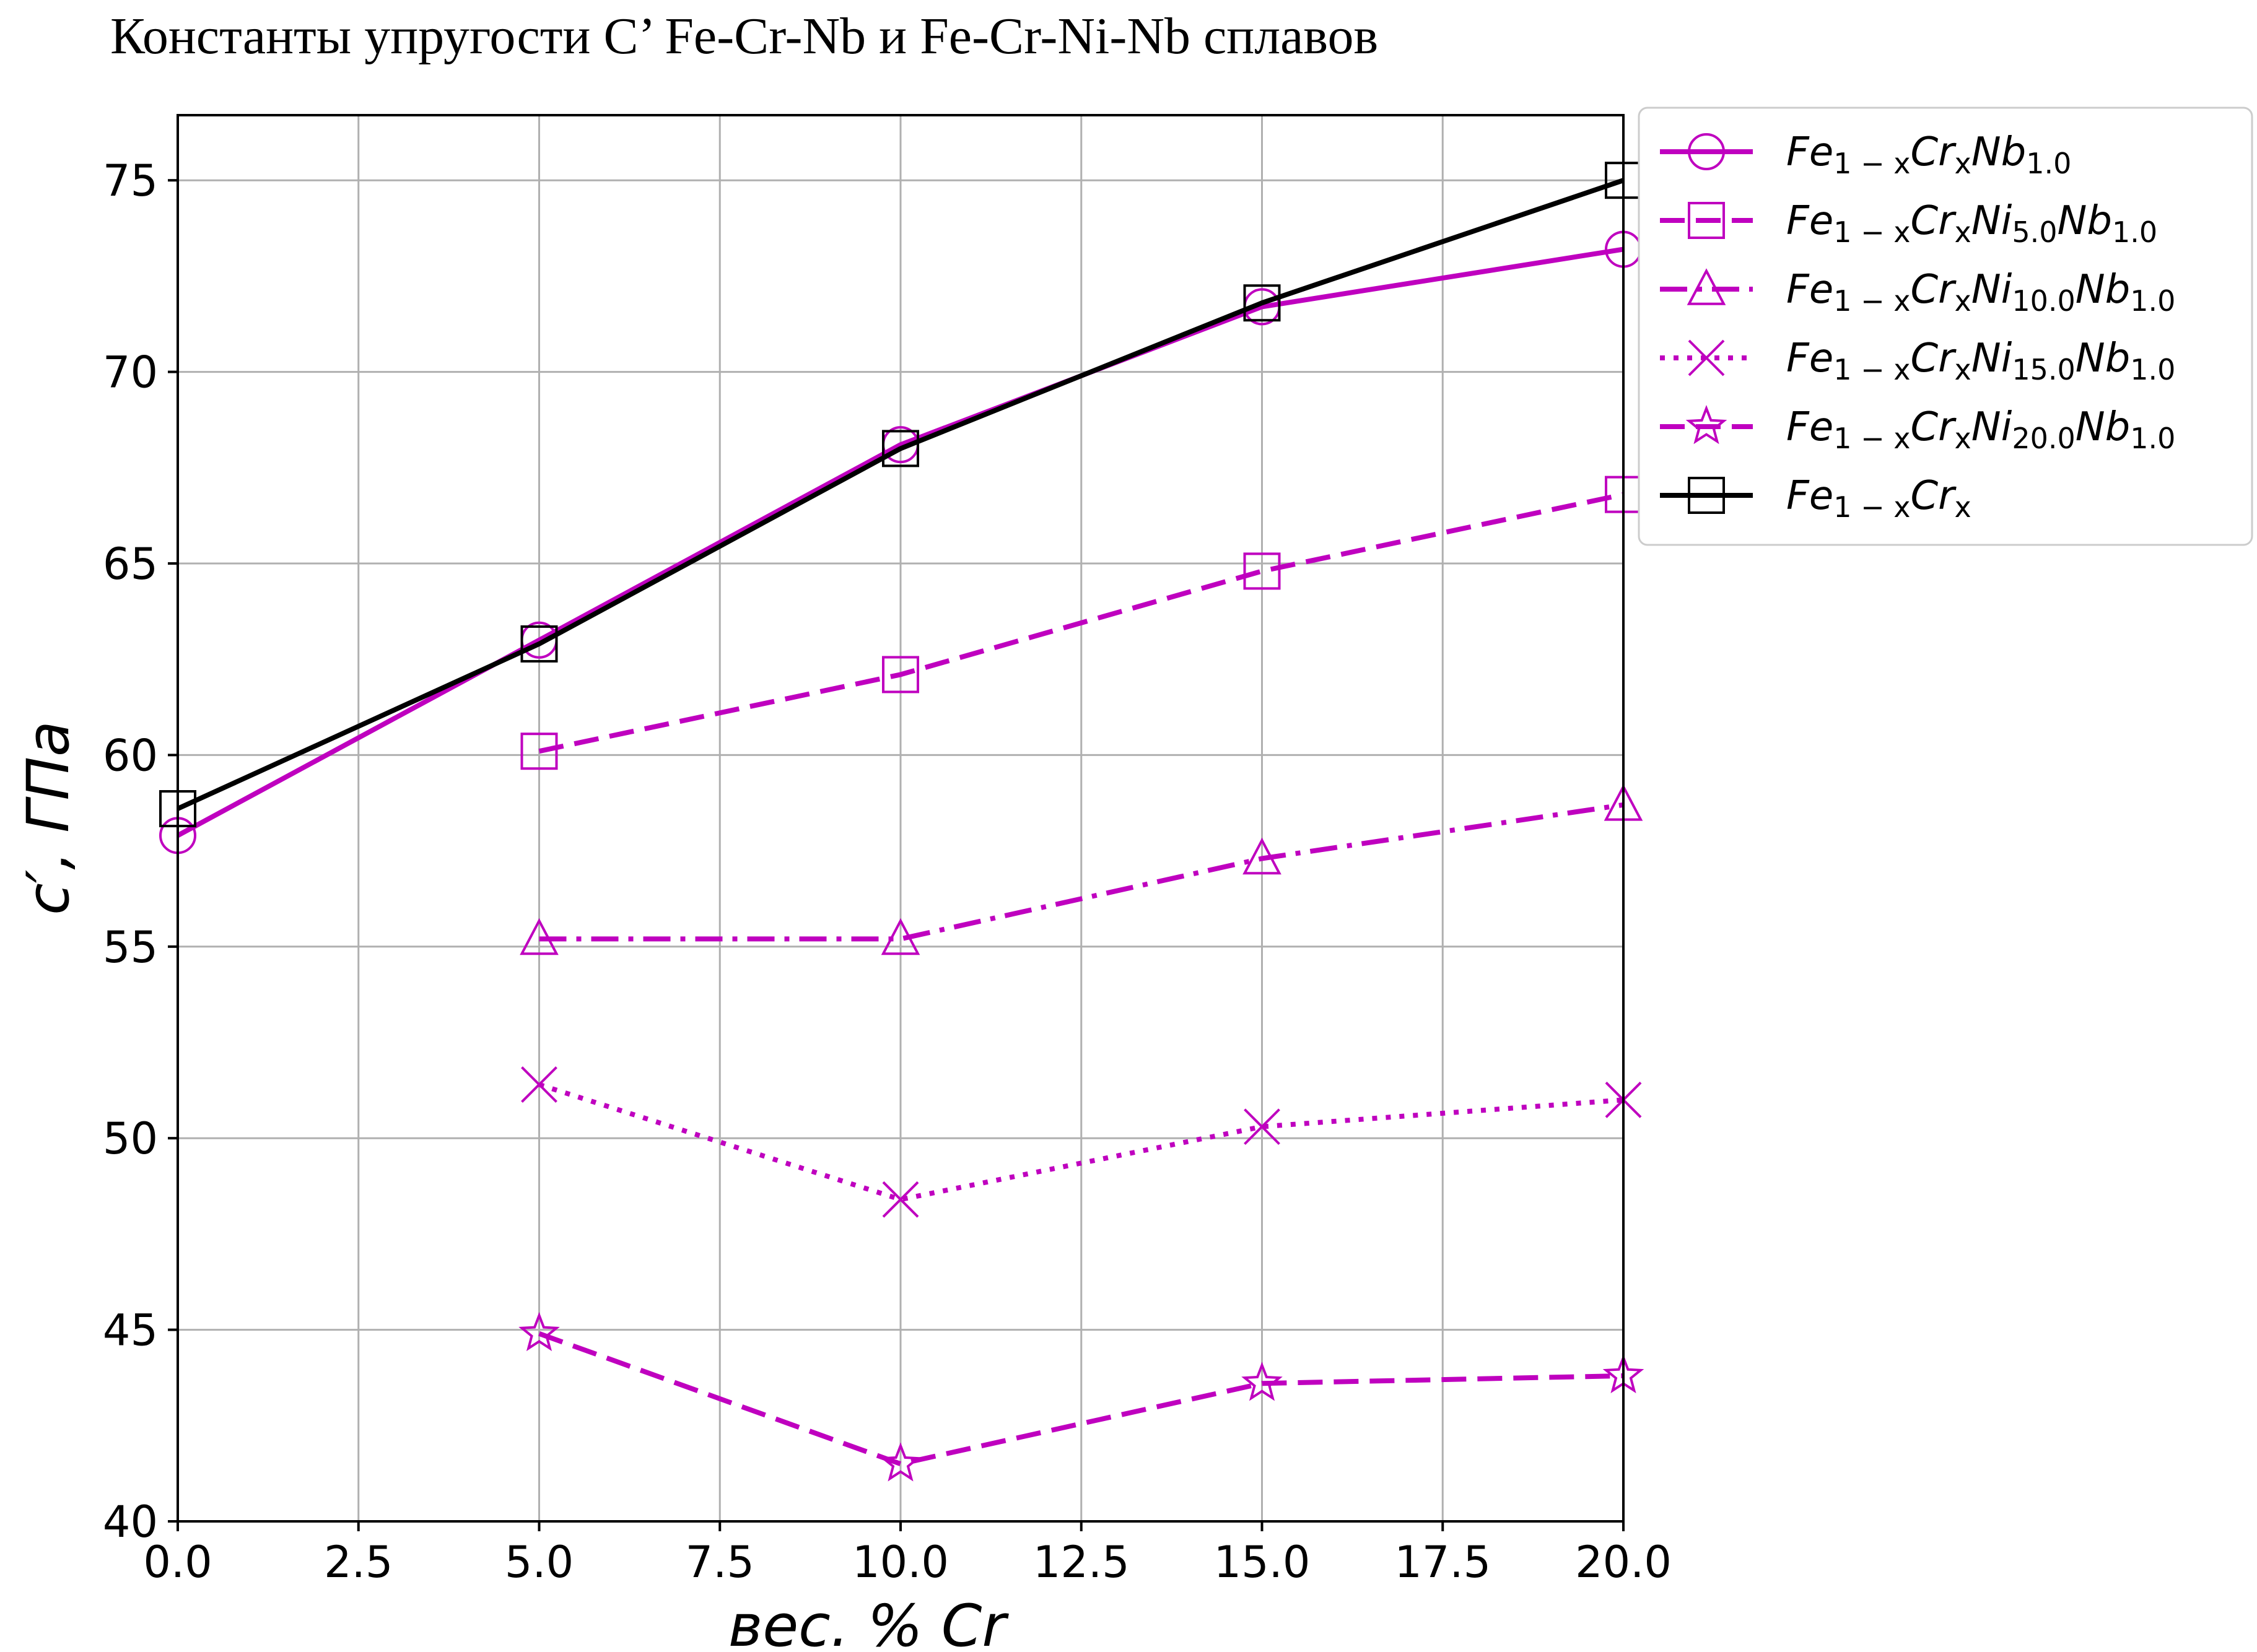  Describe the element at coordinates (130, 1330) in the screenshot. I see `y-tick-label: 45` at that location.